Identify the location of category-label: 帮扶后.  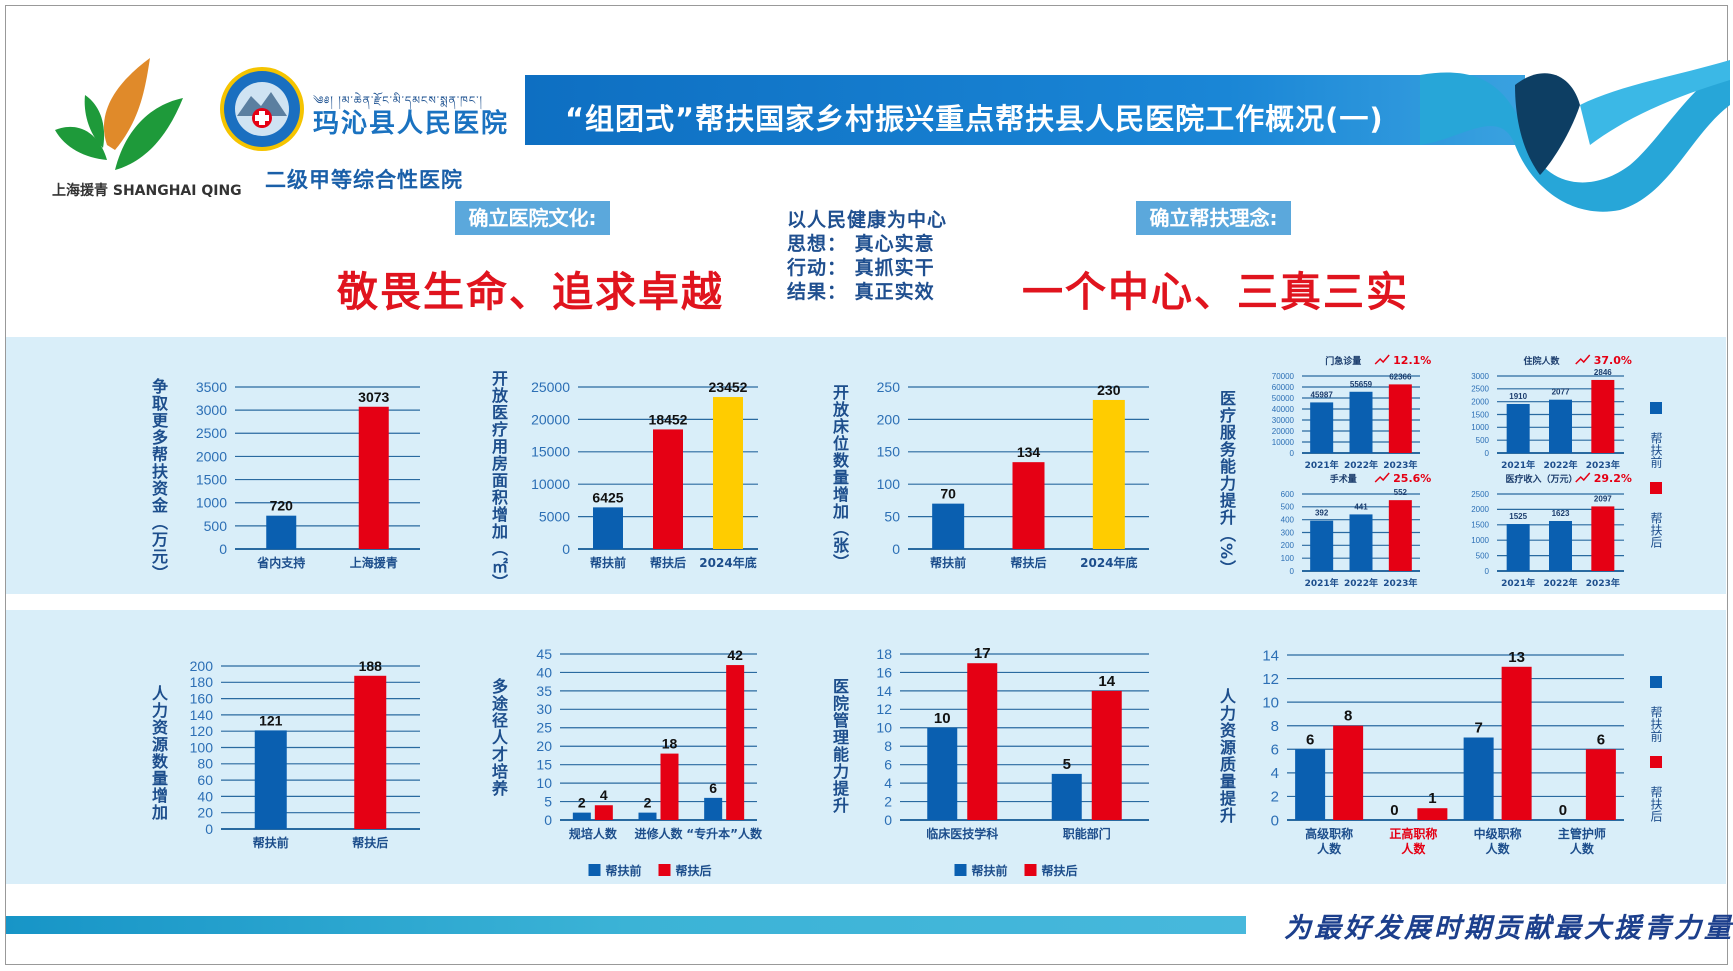
(1028, 562).